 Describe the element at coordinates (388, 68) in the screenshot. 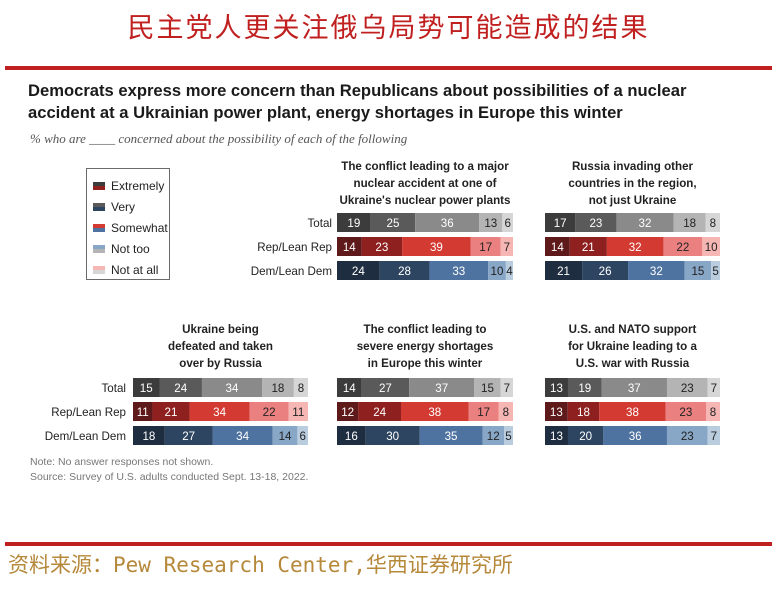

I see `top-red-rule` at that location.